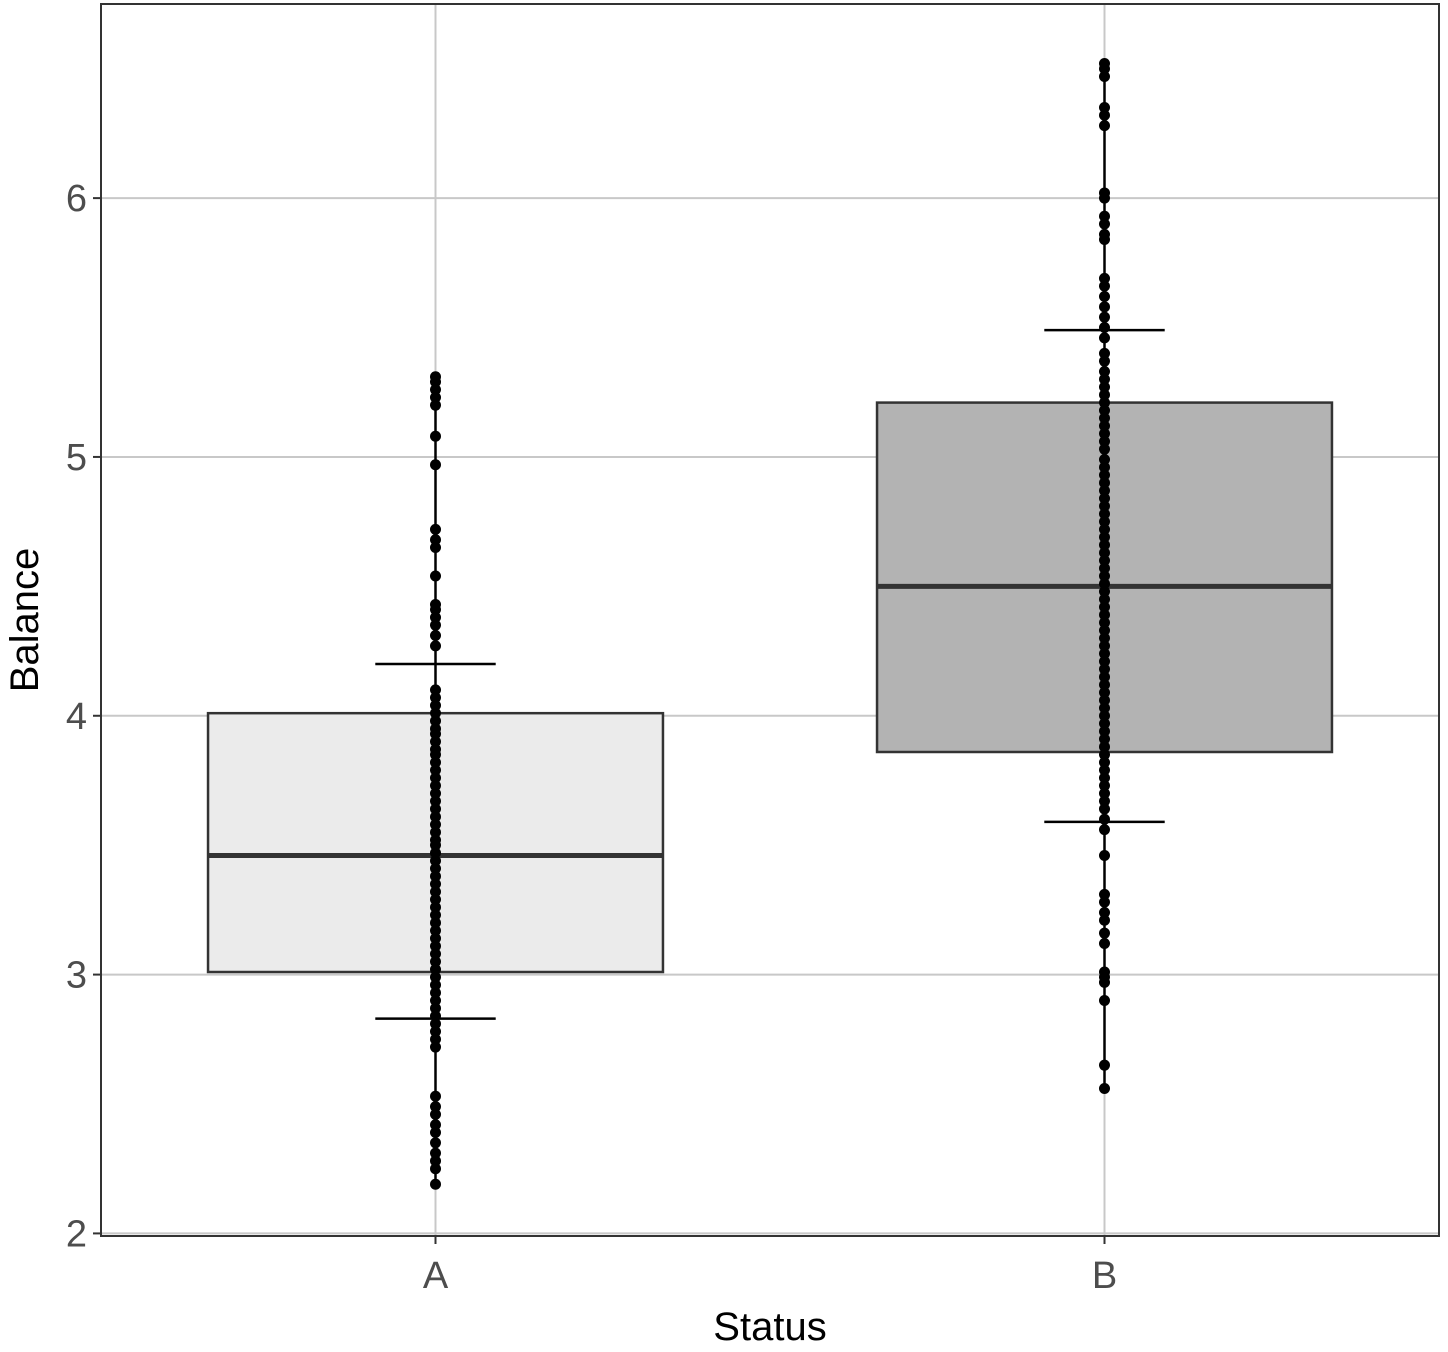  I want to click on y-tick-label: 2, so click(76, 1234).